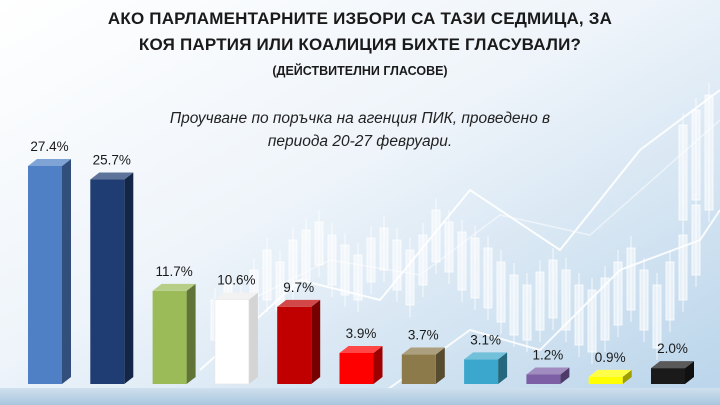 The image size is (720, 405). I want to click on subtitle-line-2: периода 20-27 февруари., so click(360, 141).